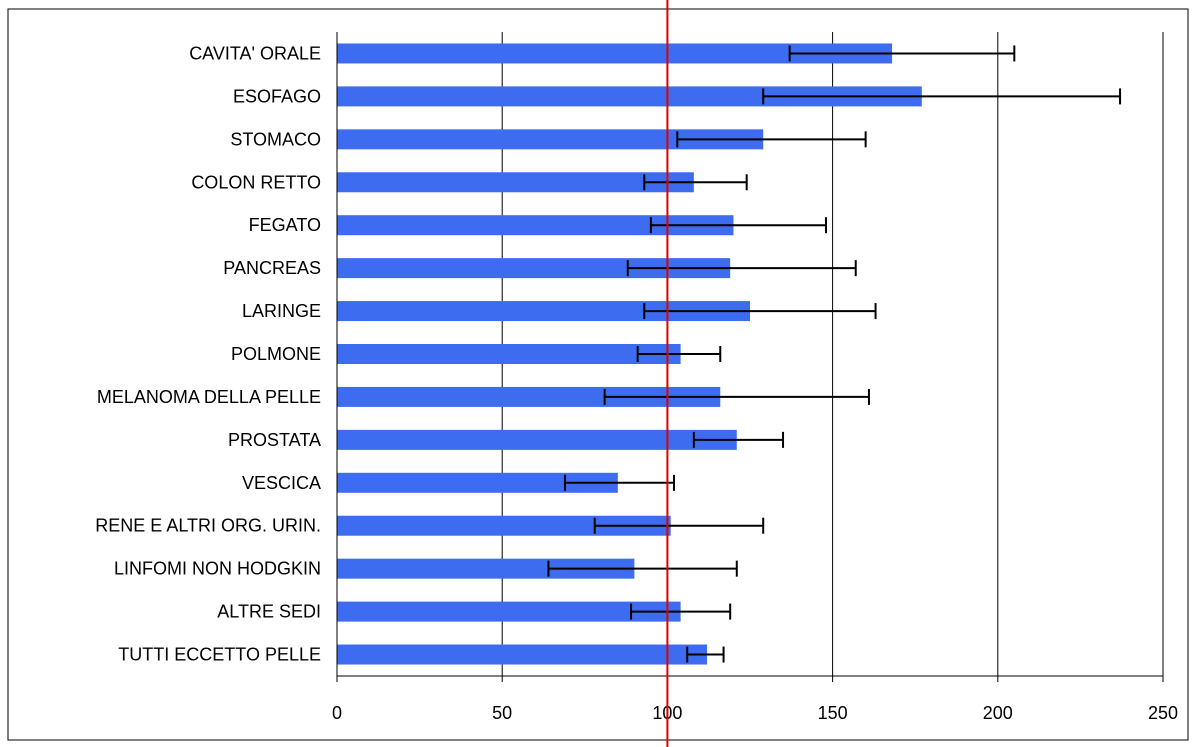 The width and height of the screenshot is (1196, 747). Describe the element at coordinates (502, 713) in the screenshot. I see `x-tick-label-50: 50` at that location.